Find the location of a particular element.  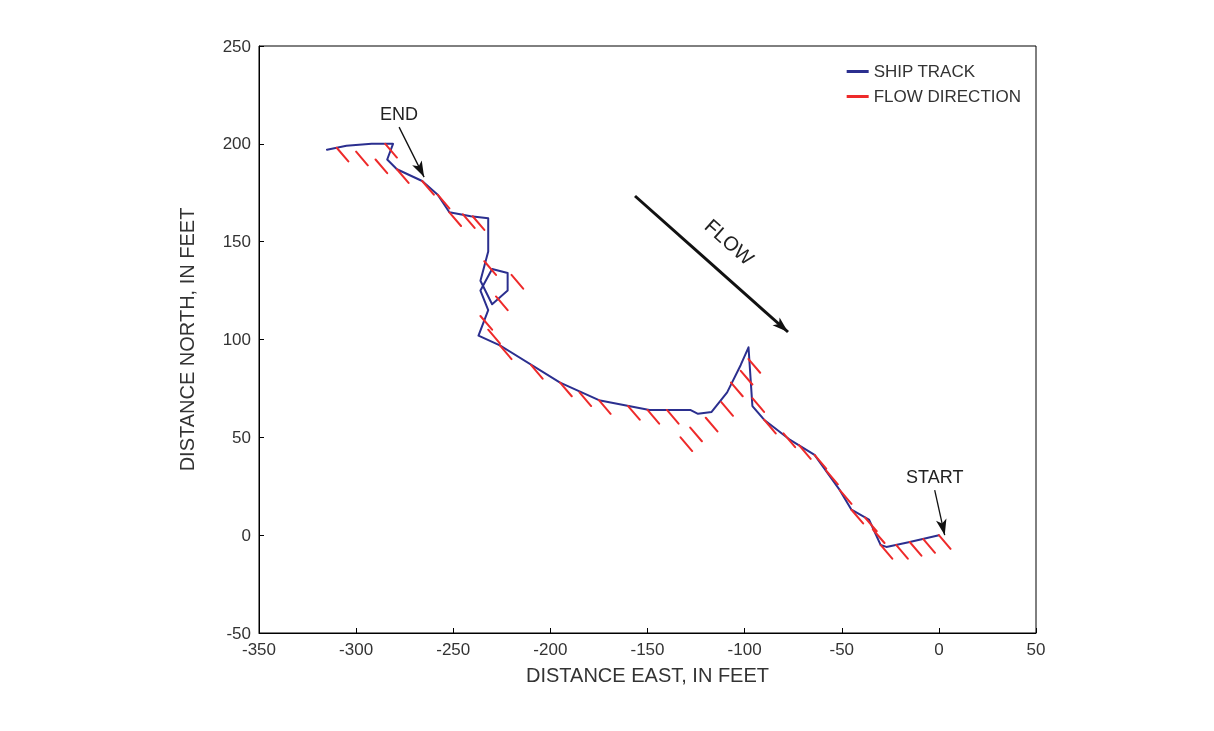

y-axis-title: DISTANCE NORTH, IN FEET is located at coordinates (187, 339).